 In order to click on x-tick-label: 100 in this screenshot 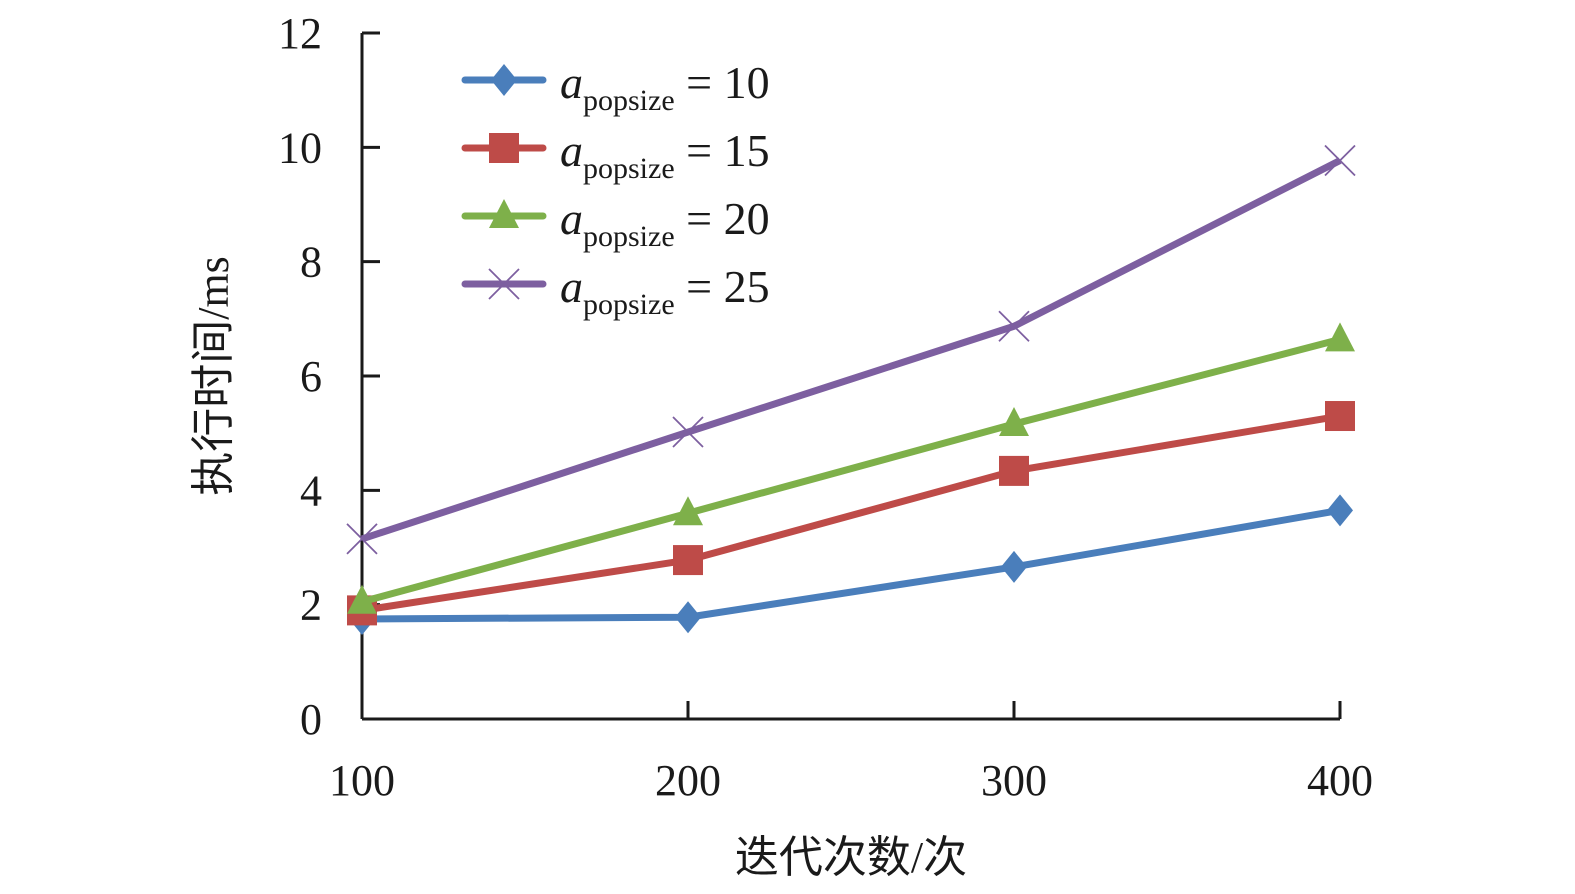, I will do `click(362, 780)`.